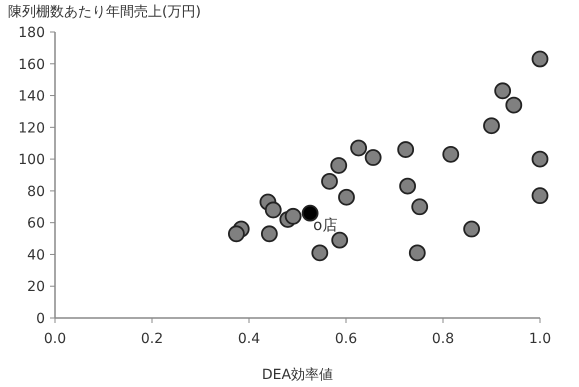 The width and height of the screenshot is (579, 387). What do you see at coordinates (31, 128) in the screenshot?
I see `y-tick-label: 120` at bounding box center [31, 128].